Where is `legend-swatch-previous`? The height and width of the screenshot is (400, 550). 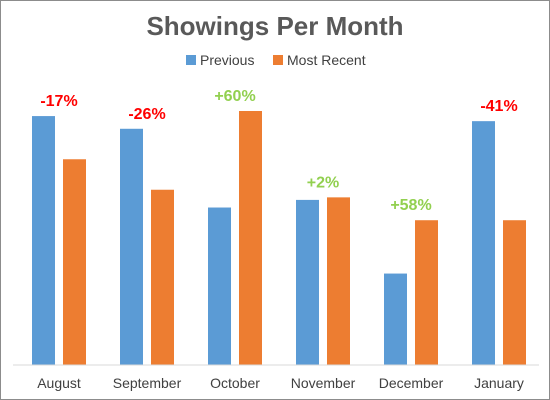 legend-swatch-previous is located at coordinates (191, 60).